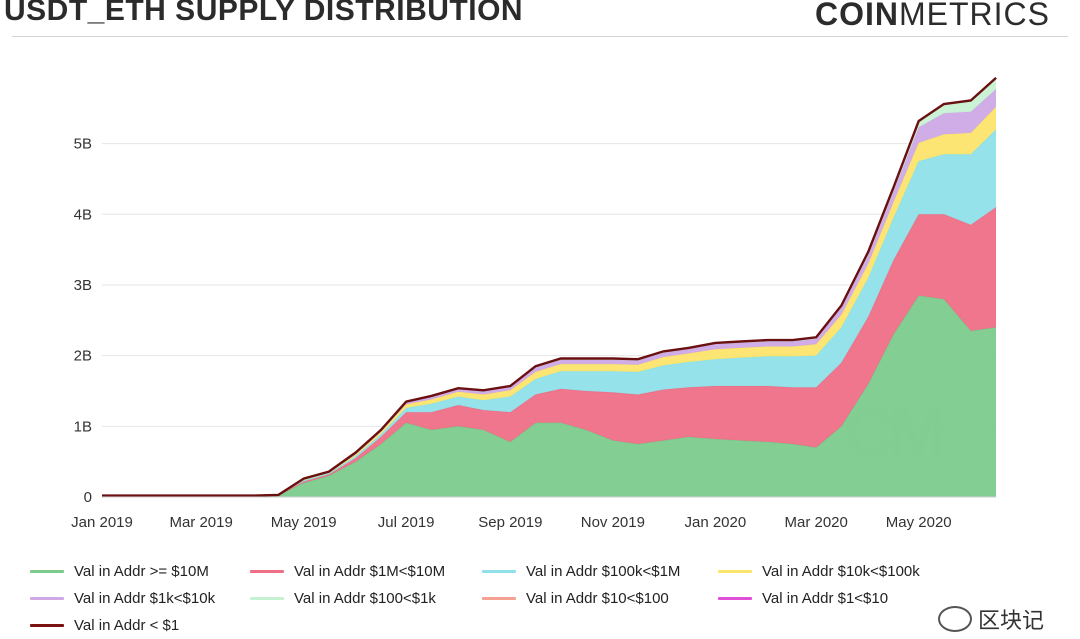 This screenshot has width=1080, height=639. Describe the element at coordinates (83, 356) in the screenshot. I see `y-tick-label: 2B` at that location.